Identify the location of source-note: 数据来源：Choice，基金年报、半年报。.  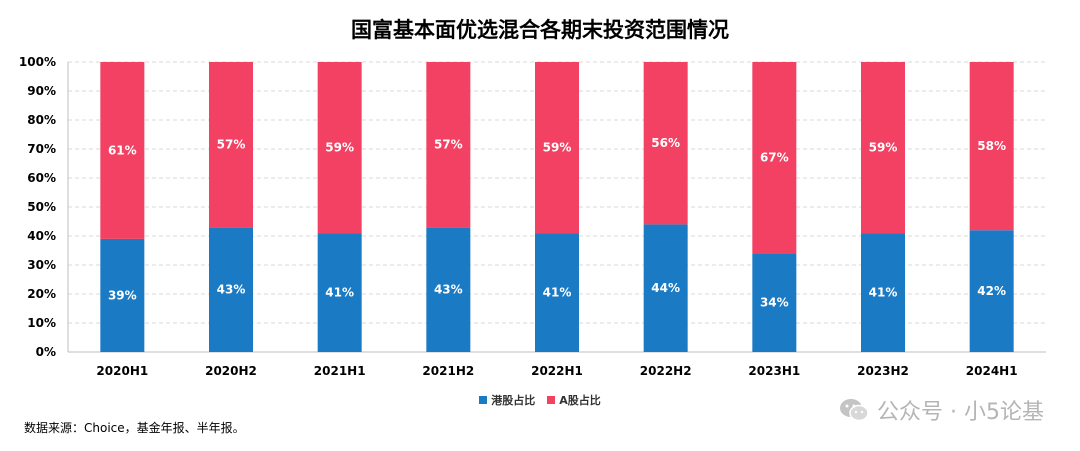
(134, 428).